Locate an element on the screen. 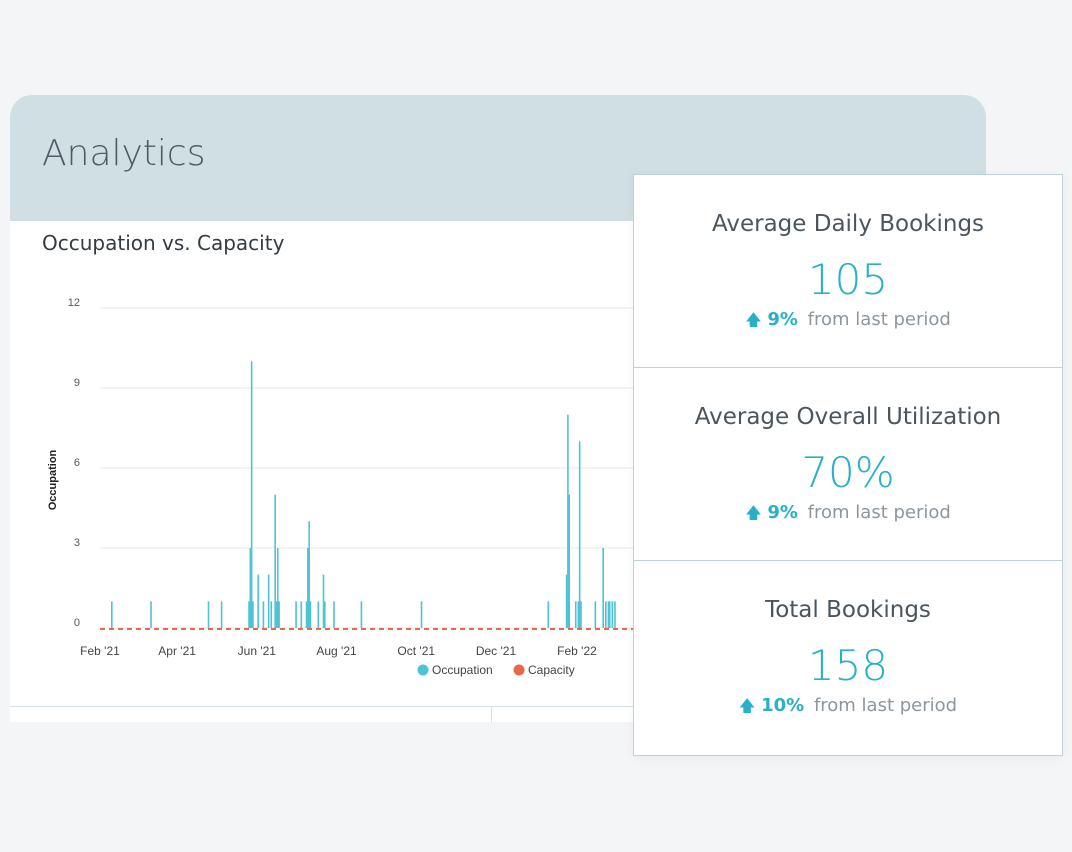  x-tick-label: Feb '22 is located at coordinates (577, 651).